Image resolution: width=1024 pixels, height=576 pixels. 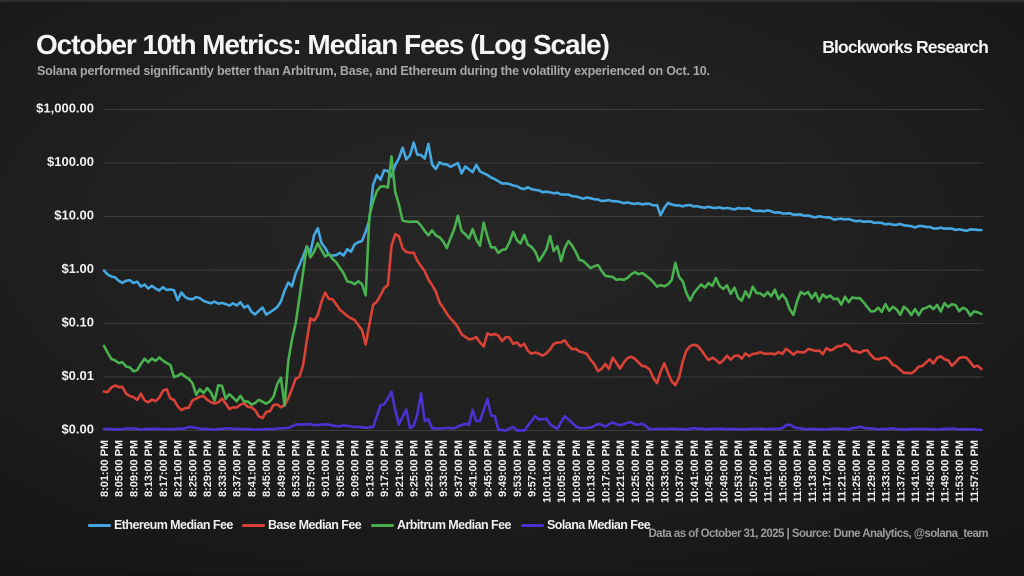 I want to click on svg-text: 9:53:00 PM, so click(x=518, y=468).